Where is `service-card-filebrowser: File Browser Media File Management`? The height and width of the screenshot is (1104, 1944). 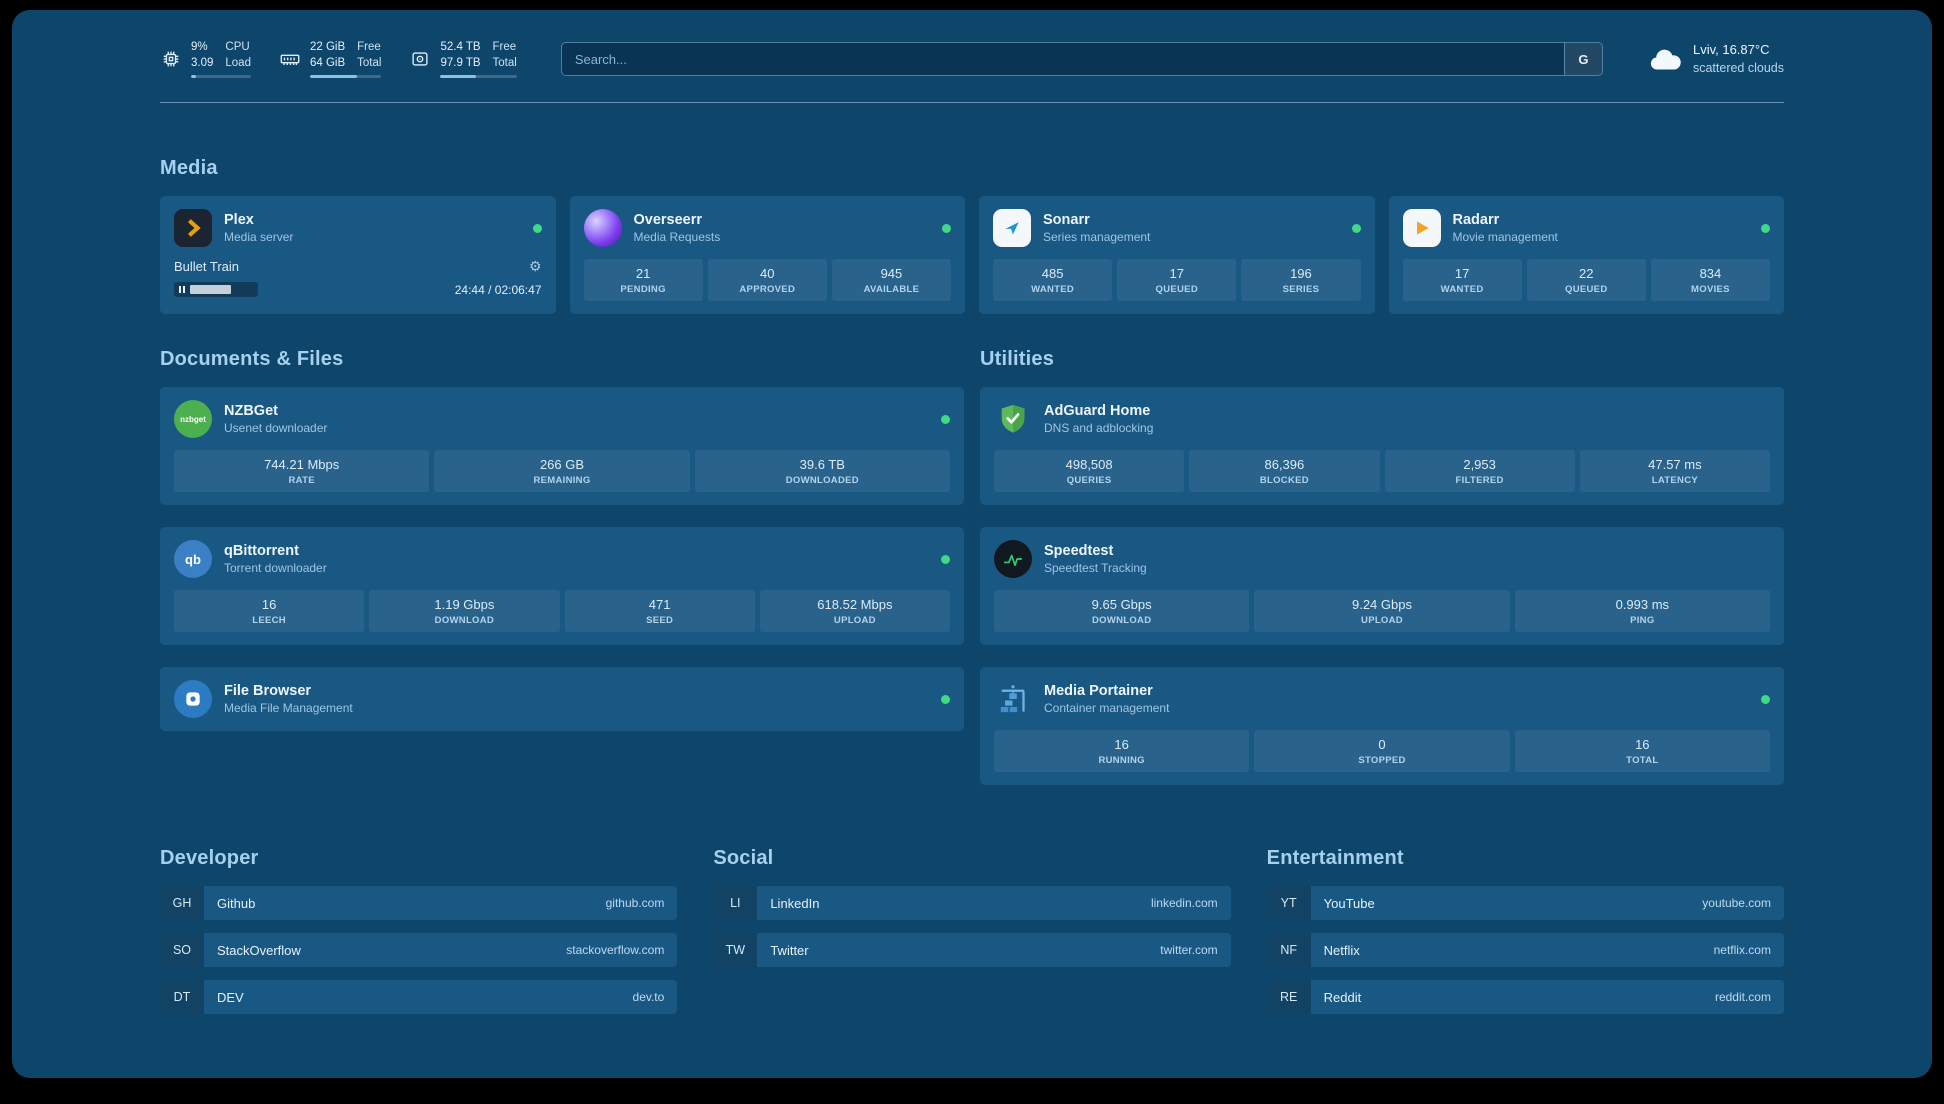
service-card-filebrowser: File Browser Media File Management is located at coordinates (562, 699).